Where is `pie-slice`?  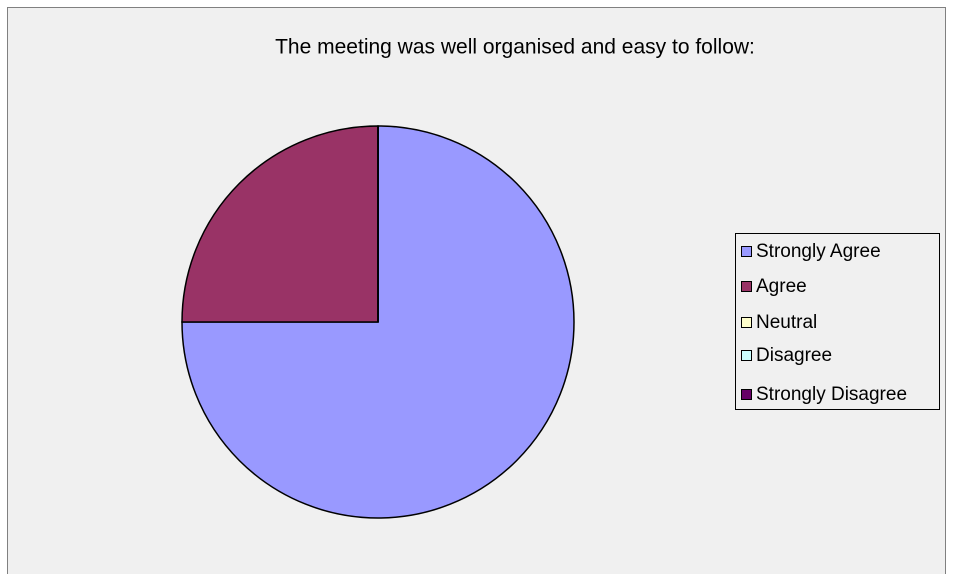
pie-slice is located at coordinates (280, 224).